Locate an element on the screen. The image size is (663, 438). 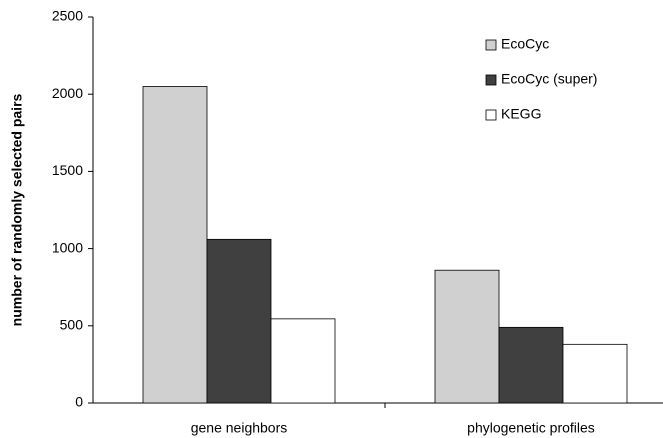
legend-label: KEGG is located at coordinates (521, 114).